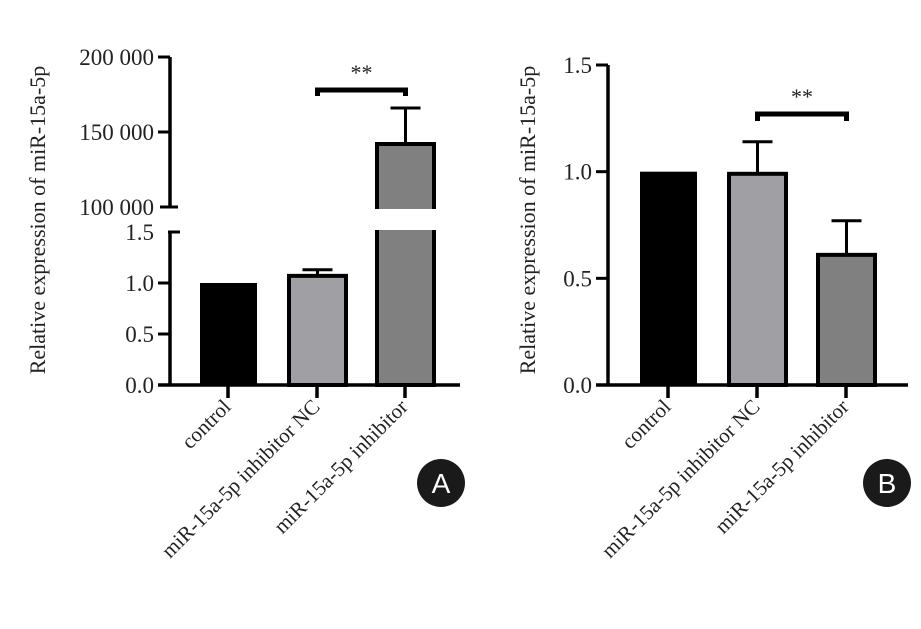 Image resolution: width=921 pixels, height=629 pixels. What do you see at coordinates (116, 132) in the screenshot?
I see `y-tick-label: 150 000` at bounding box center [116, 132].